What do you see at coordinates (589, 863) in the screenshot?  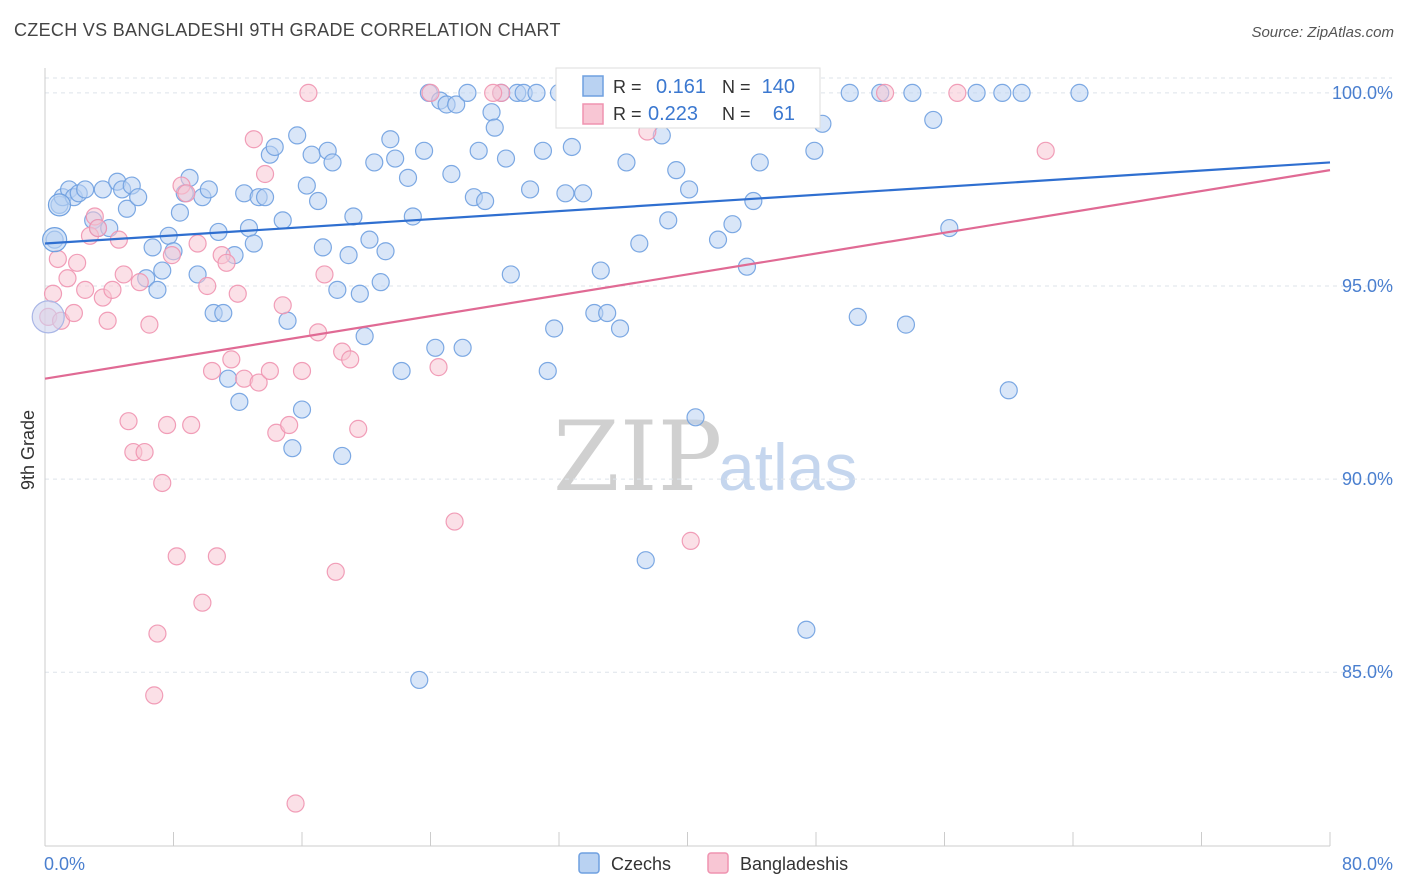 I see `czechs-swatch` at bounding box center [589, 863].